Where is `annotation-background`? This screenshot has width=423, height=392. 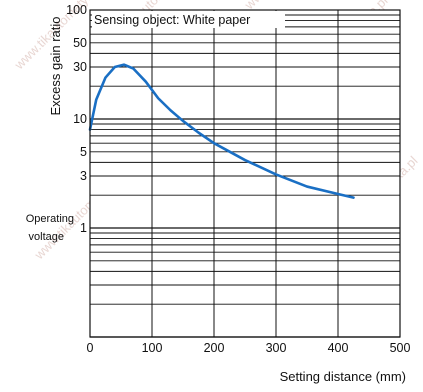 annotation-background is located at coordinates (188, 19).